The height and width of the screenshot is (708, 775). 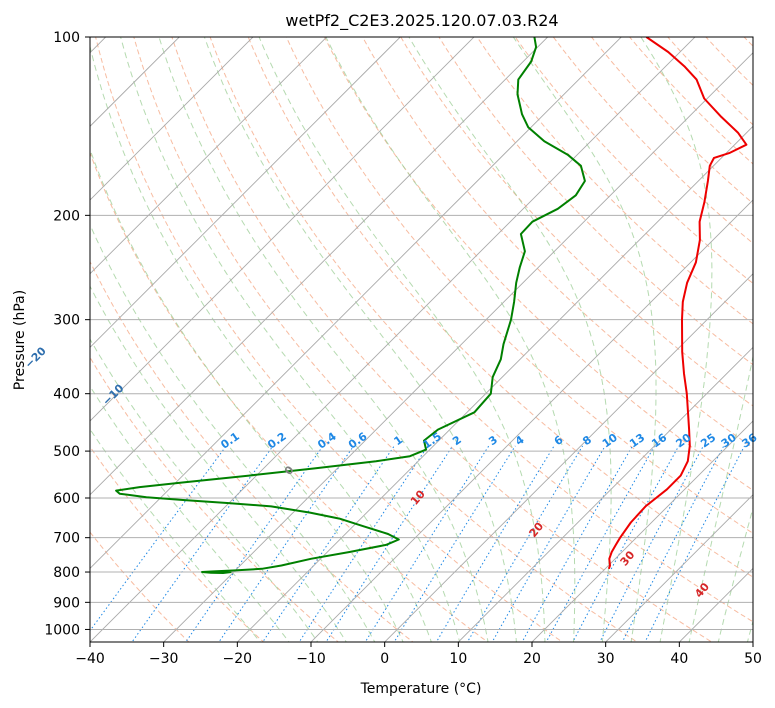 I want to click on moist-adiabat-label: 10, so click(x=418, y=497).